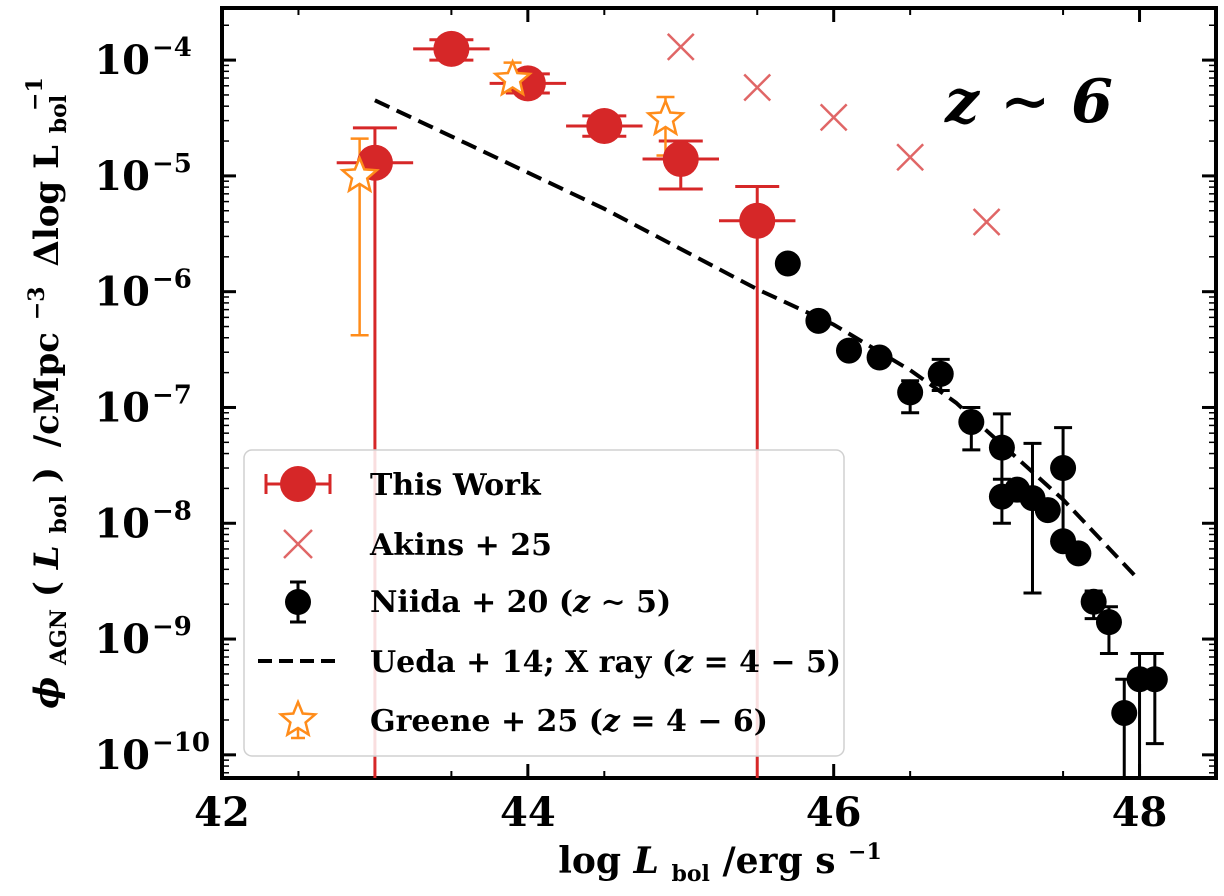  What do you see at coordinates (181, 743) in the screenshot?
I see `y-tick-exponent: −10` at bounding box center [181, 743].